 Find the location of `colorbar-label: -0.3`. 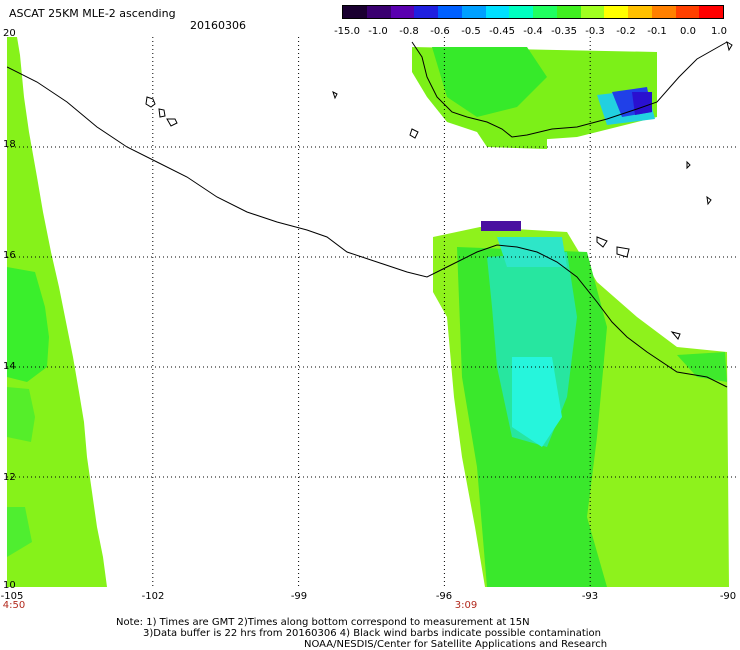

colorbar-label: -0.3 is located at coordinates (595, 31).